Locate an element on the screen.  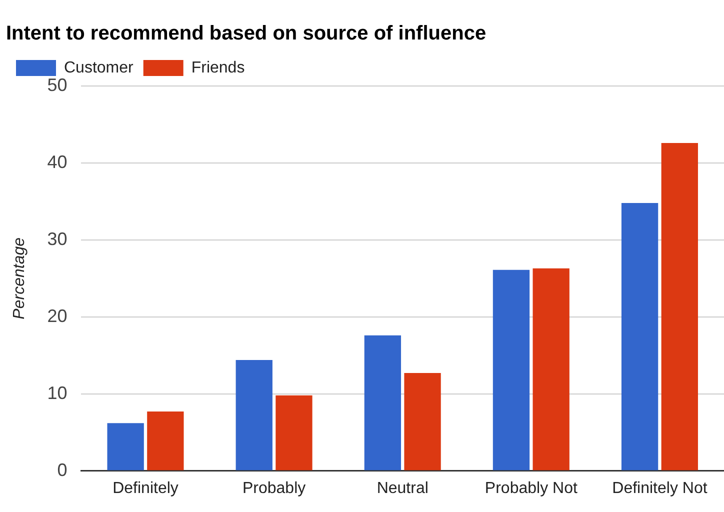
legend-label: Customer is located at coordinates (99, 67).